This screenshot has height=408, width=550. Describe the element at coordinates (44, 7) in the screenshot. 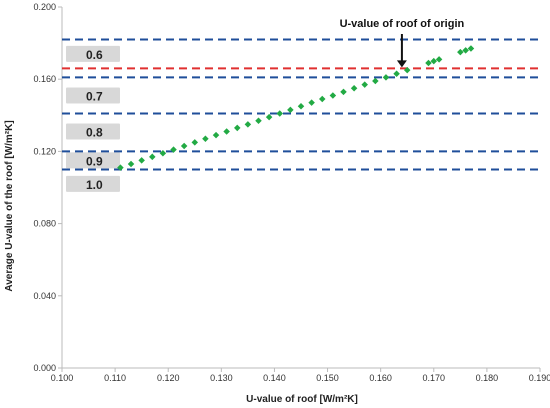

I see `y-tick-label: 0.200` at that location.